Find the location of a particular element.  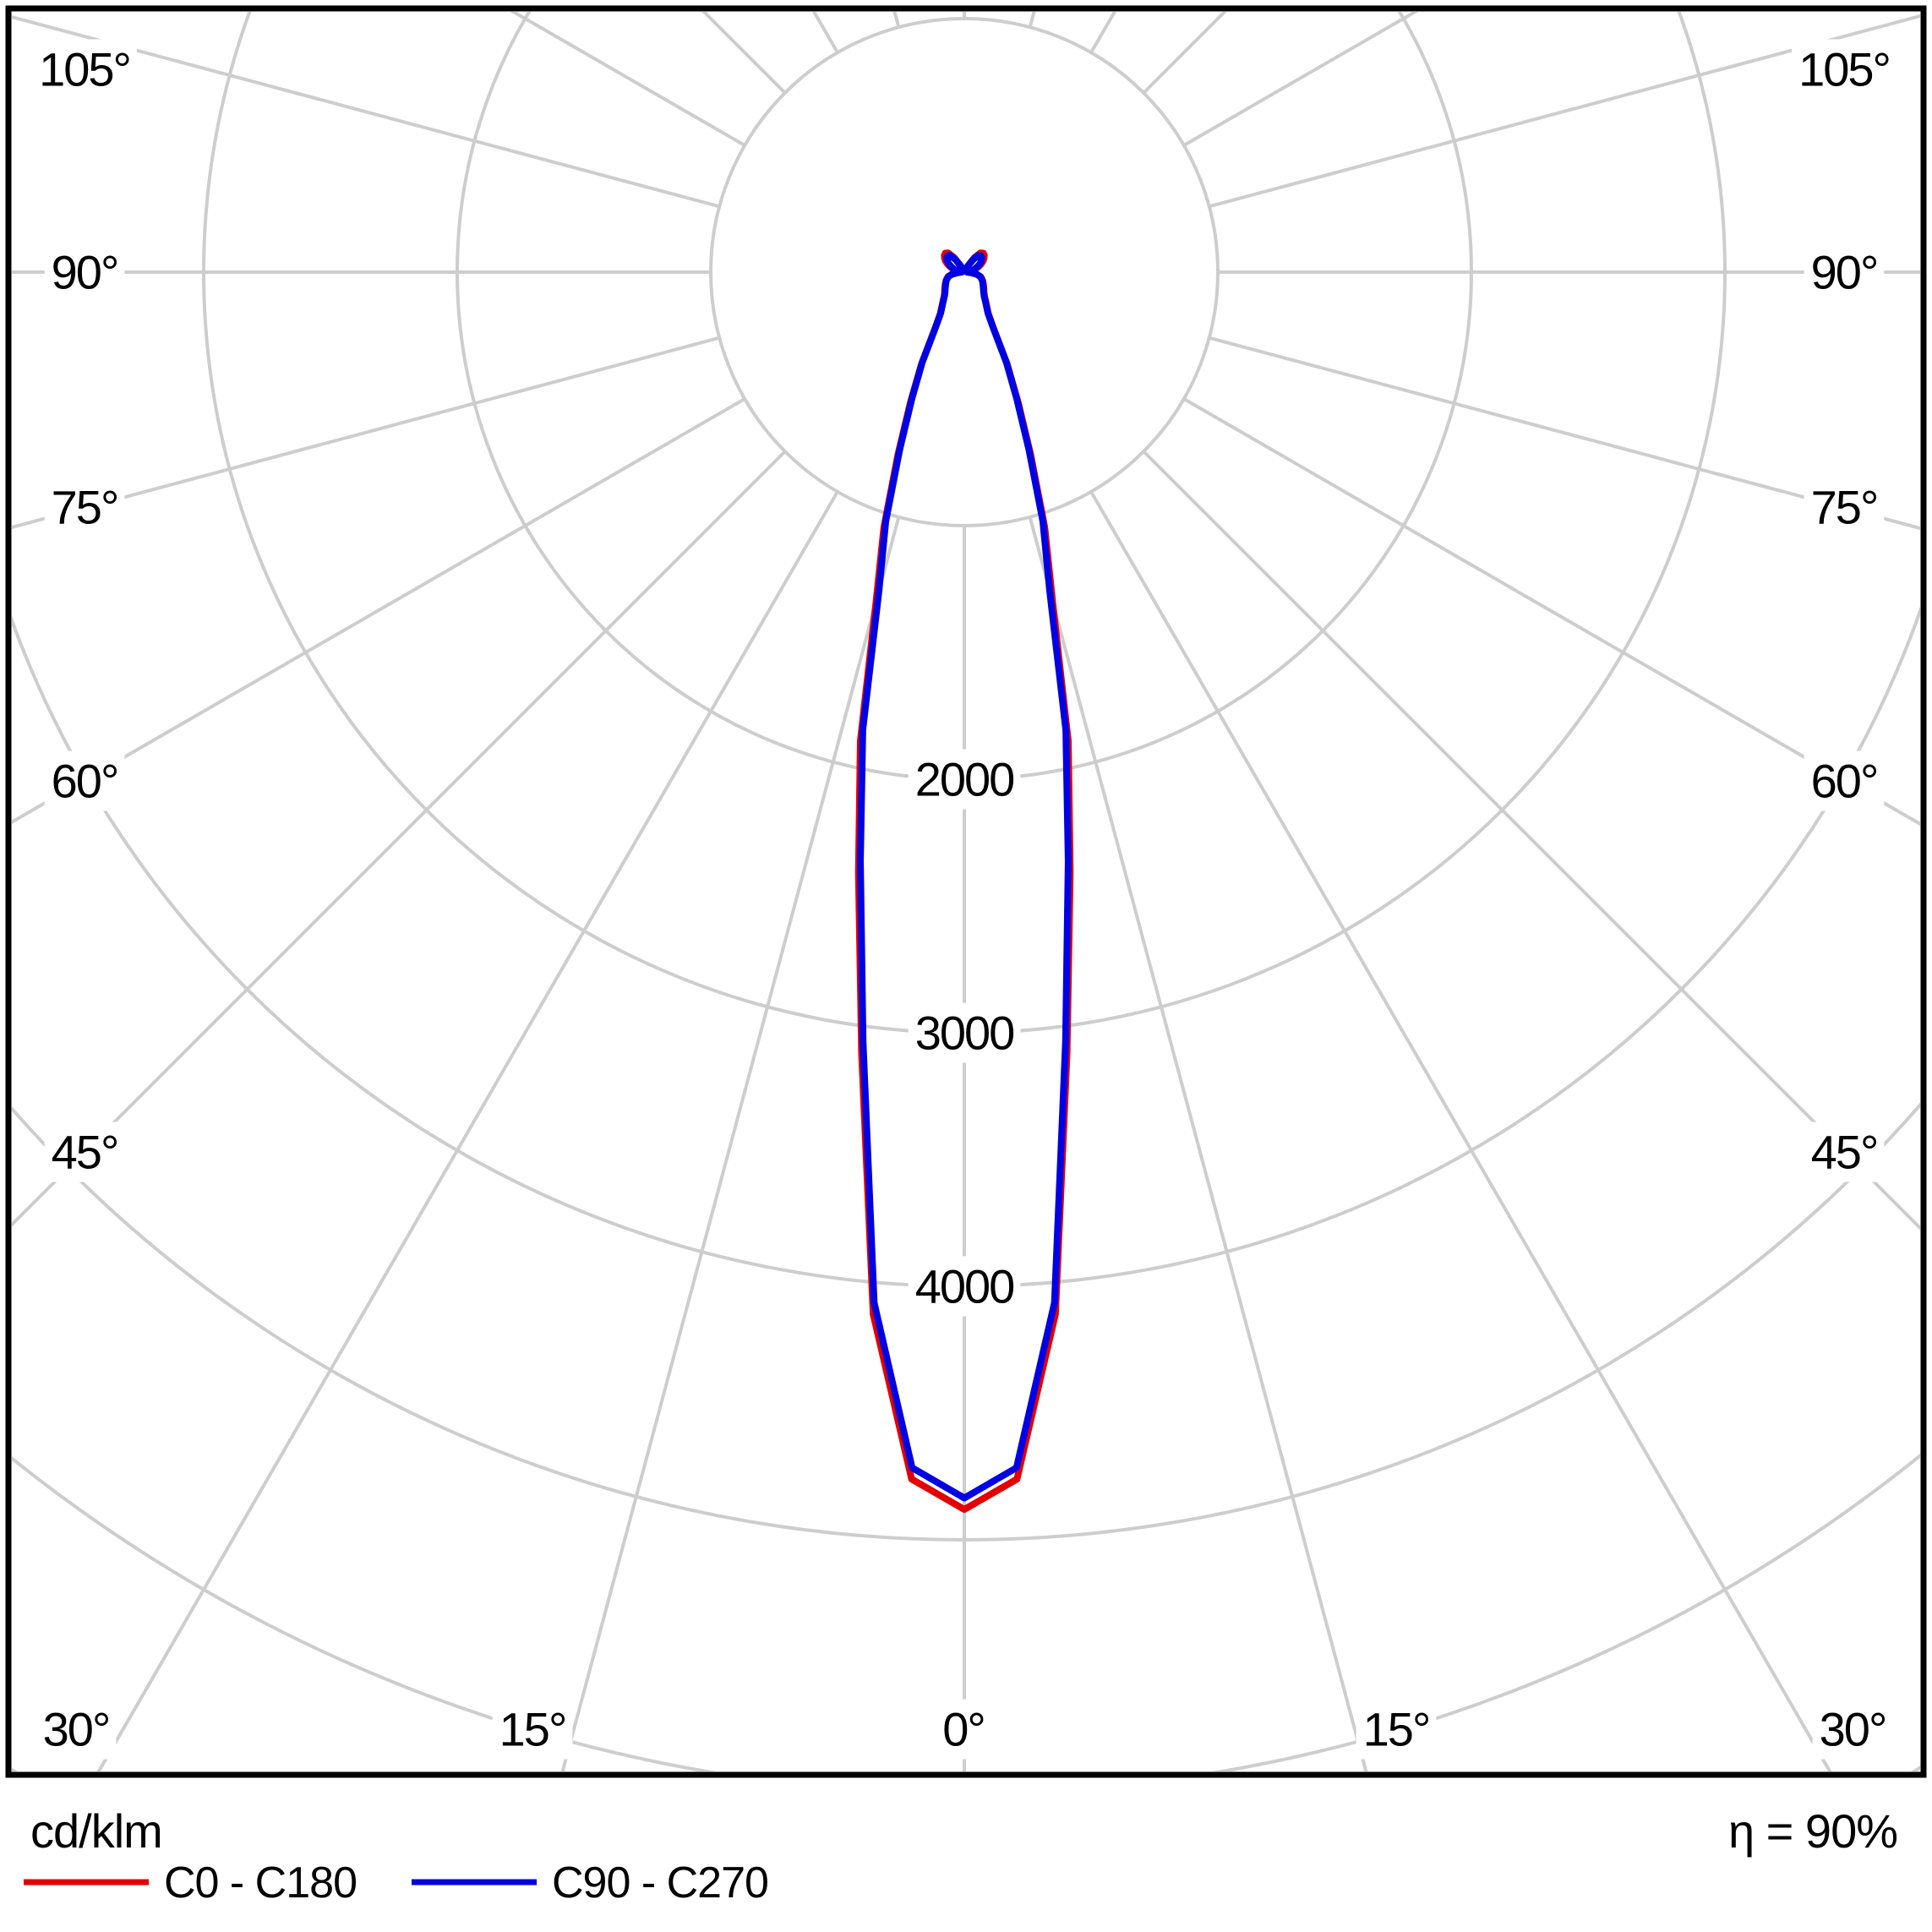

angle-label-left-45: 45° is located at coordinates (85, 1152).